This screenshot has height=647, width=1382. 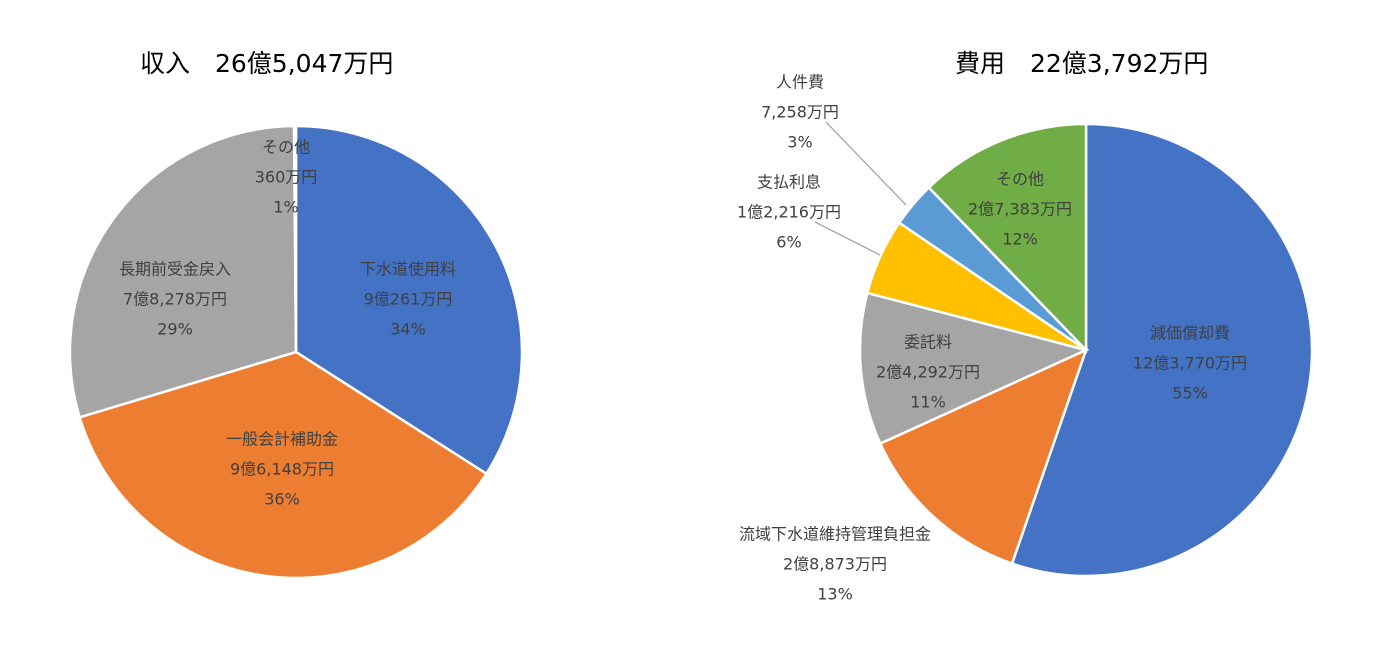 What do you see at coordinates (175, 299) in the screenshot?
I see `slice-label-amount: 7億8,278万円` at bounding box center [175, 299].